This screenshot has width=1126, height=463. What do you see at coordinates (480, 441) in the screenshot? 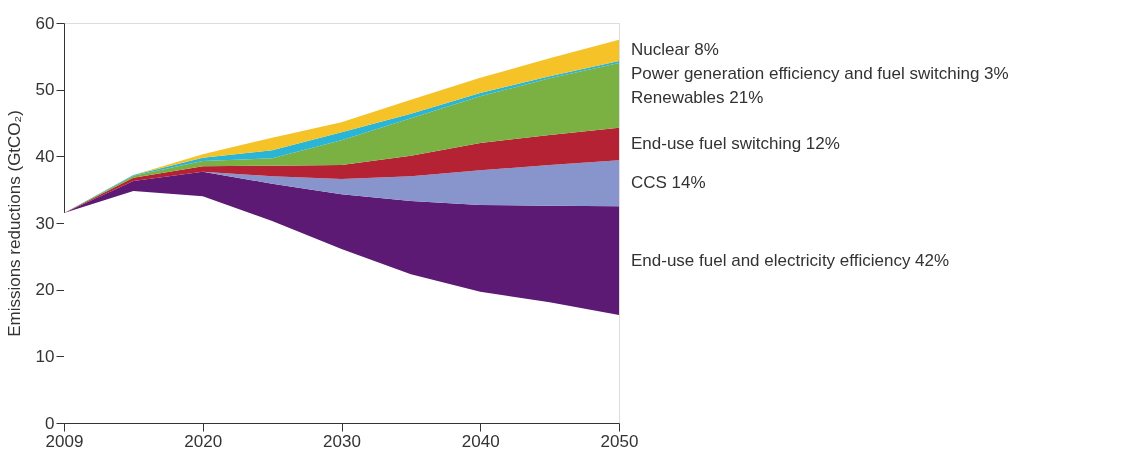
I see `x-tick-label: 2040` at bounding box center [480, 441].